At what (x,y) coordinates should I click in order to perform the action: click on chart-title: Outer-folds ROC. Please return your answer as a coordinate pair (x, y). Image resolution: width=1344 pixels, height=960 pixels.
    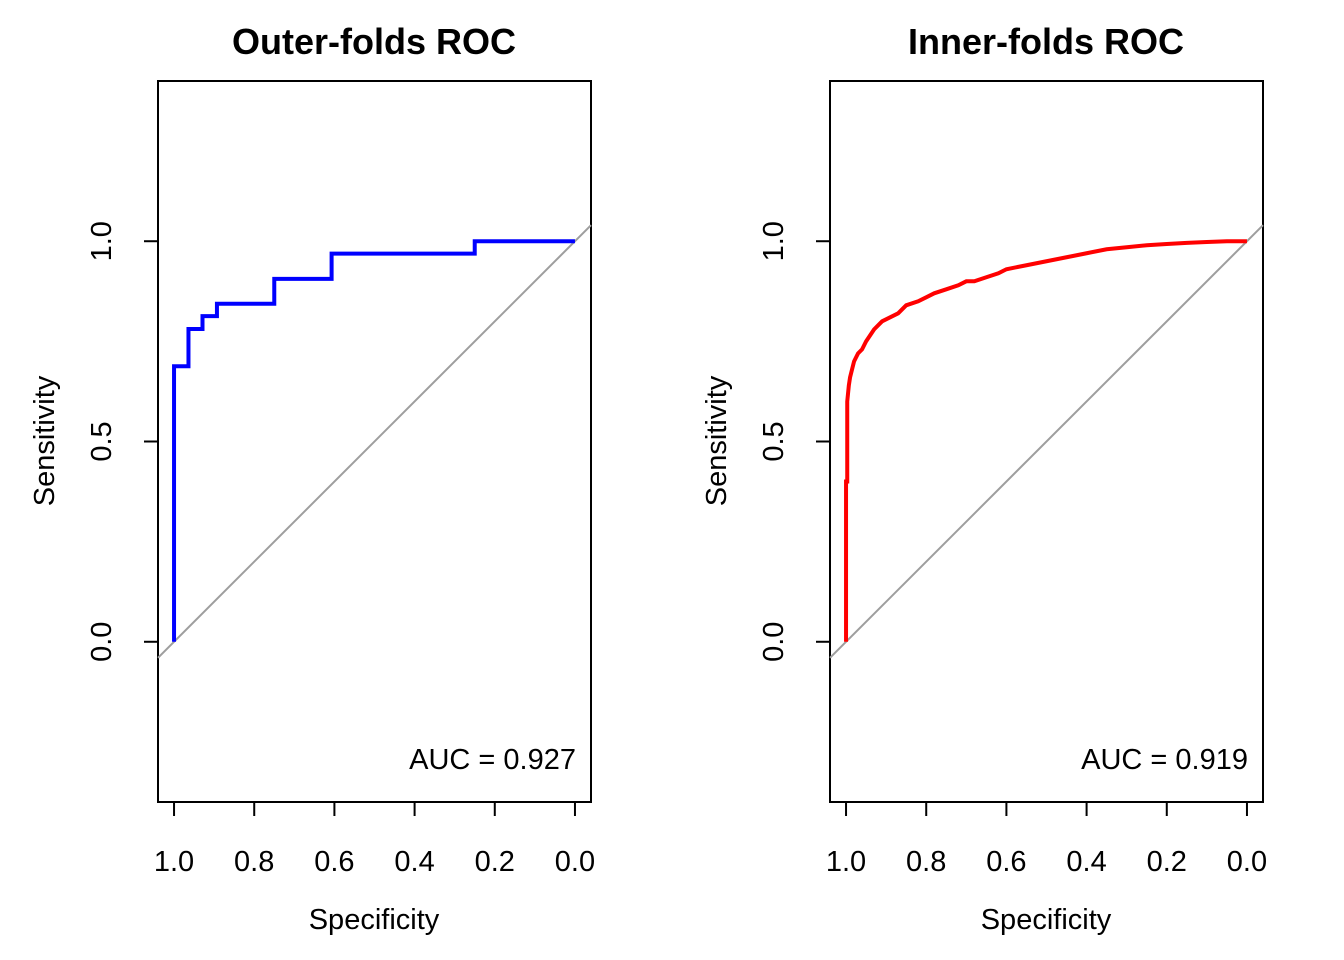
    Looking at the image, I should click on (374, 41).